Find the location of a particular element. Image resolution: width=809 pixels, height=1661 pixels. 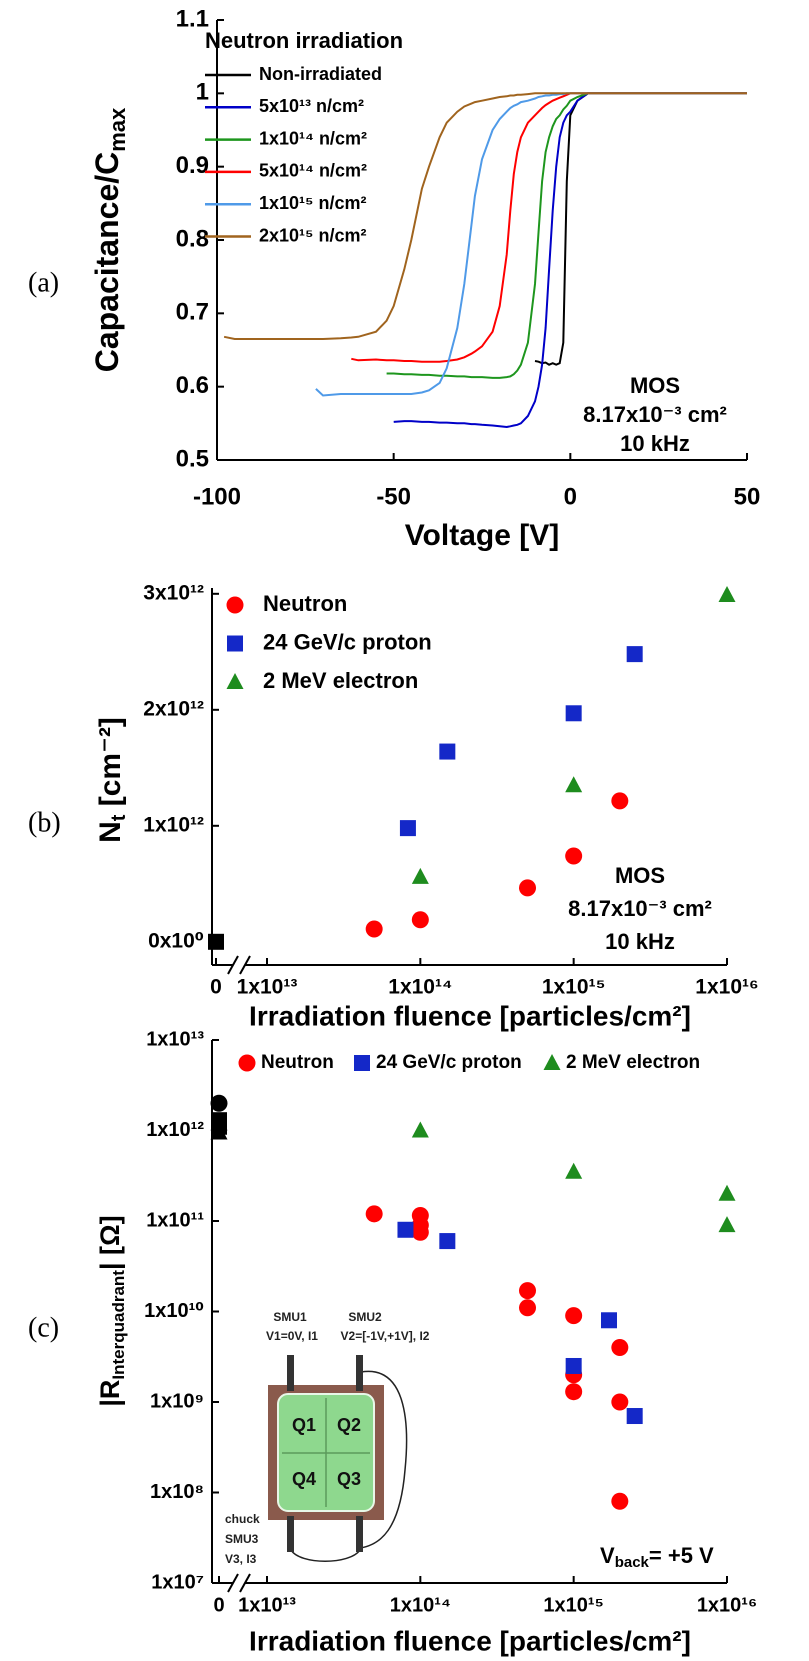

x-axis-title: Voltage [V] is located at coordinates (482, 535).